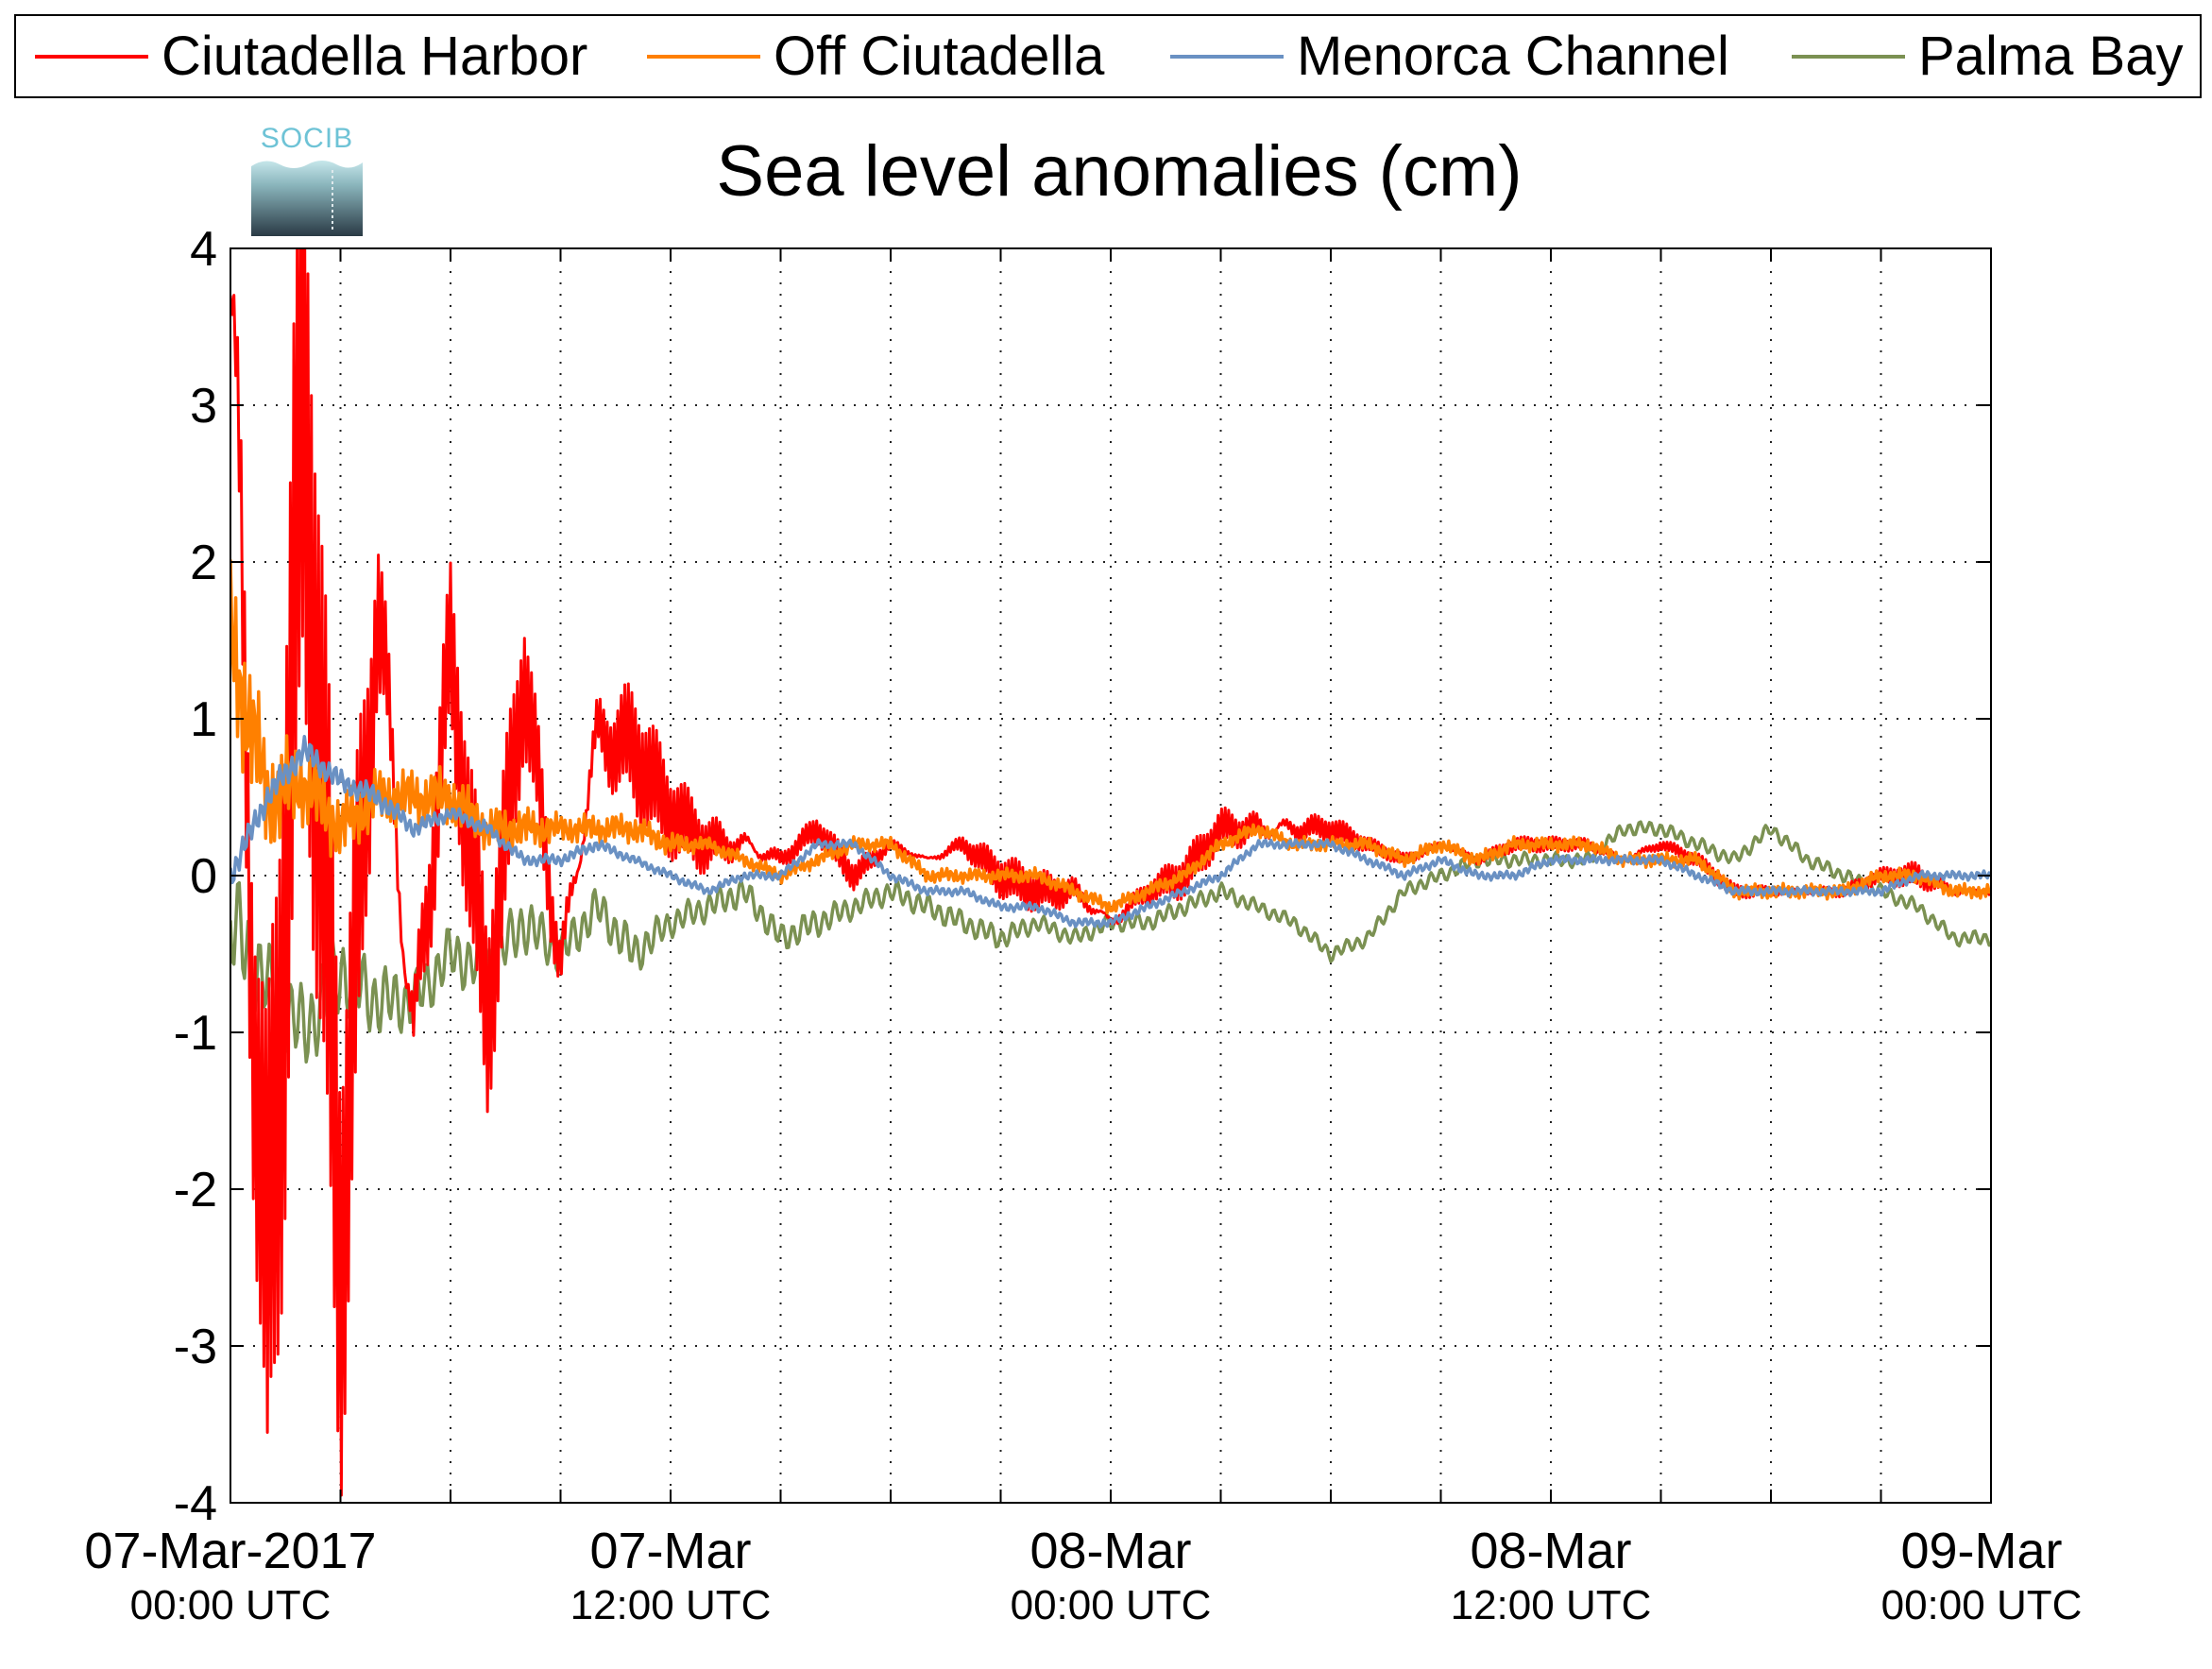 Image resolution: width=2212 pixels, height=1669 pixels. What do you see at coordinates (203, 877) in the screenshot?
I see `y-tick-label: 0` at bounding box center [203, 877].